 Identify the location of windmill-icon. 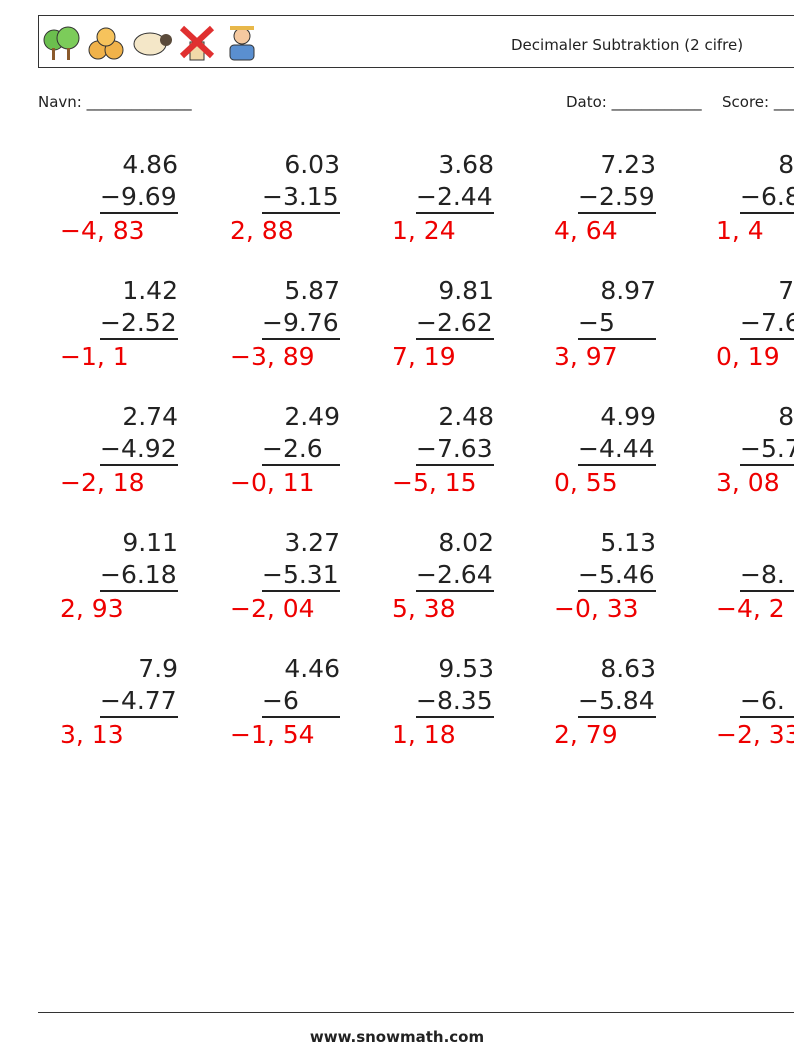
(197, 43).